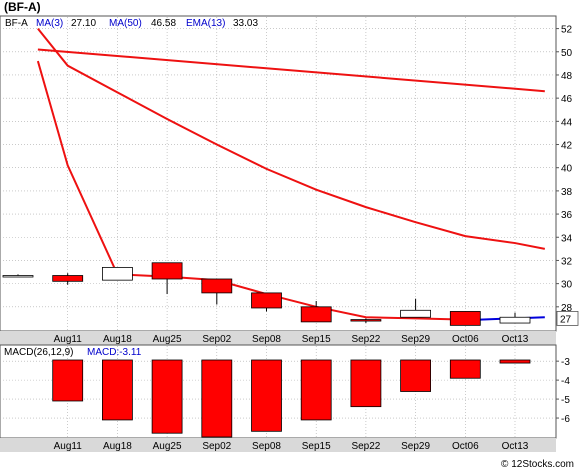  Describe the element at coordinates (125, 23) in the screenshot. I see `legend-ma50-label: MA(50)` at that location.